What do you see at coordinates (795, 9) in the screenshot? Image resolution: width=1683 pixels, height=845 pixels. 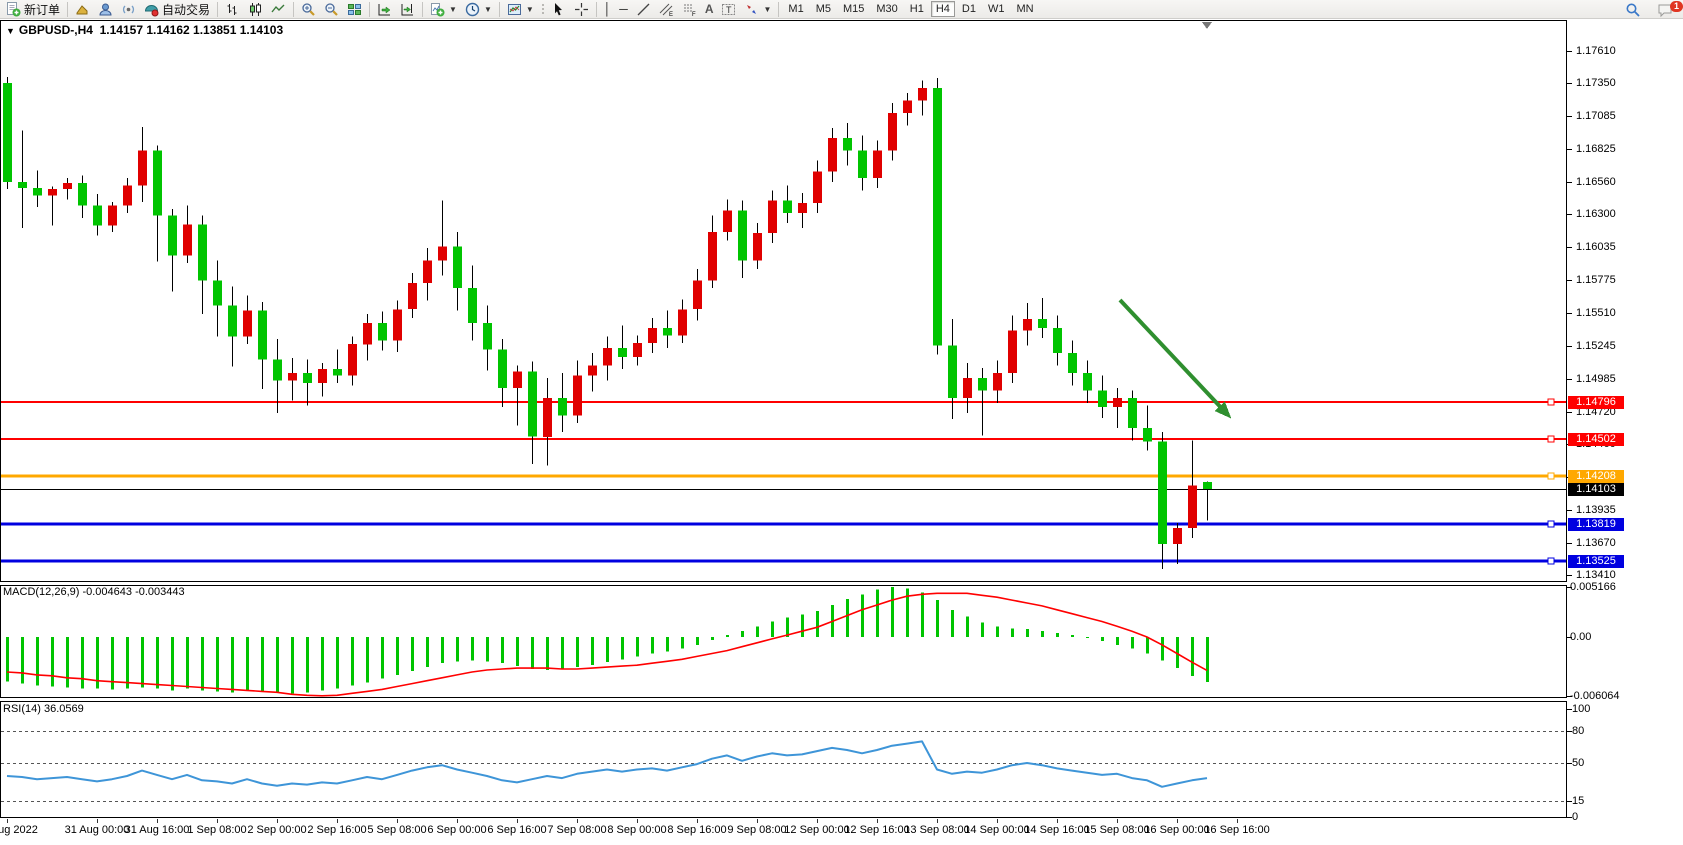 I see `timeframe-M1: M1` at bounding box center [795, 9].